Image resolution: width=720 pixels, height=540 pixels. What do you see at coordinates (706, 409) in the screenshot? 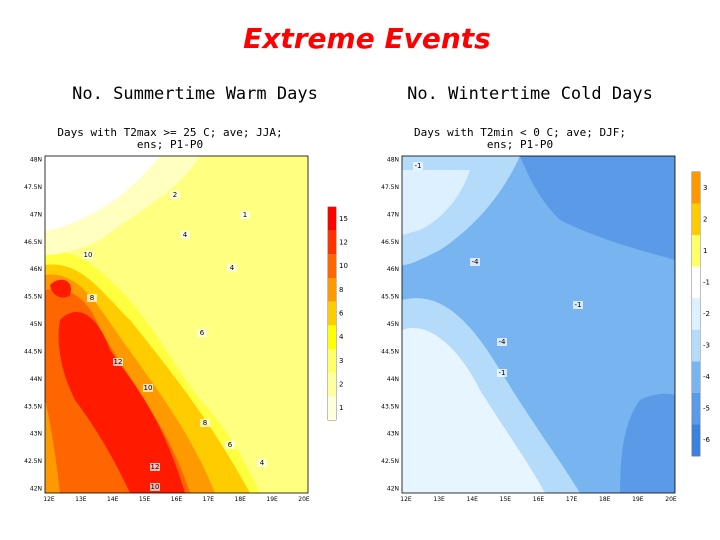
I see `colorbar-label: -5` at bounding box center [706, 409].